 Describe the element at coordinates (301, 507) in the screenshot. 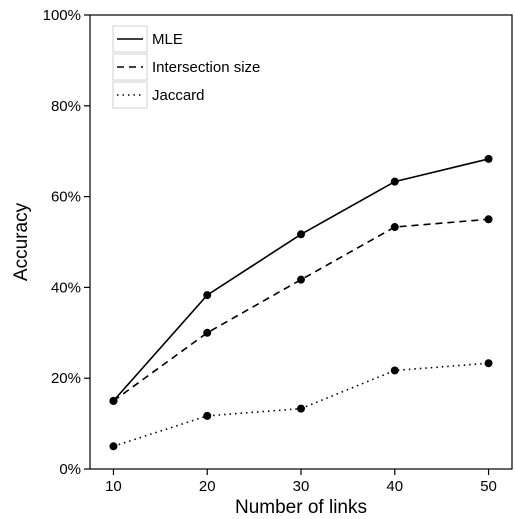

I see `x-axis-title: Number of links` at that location.